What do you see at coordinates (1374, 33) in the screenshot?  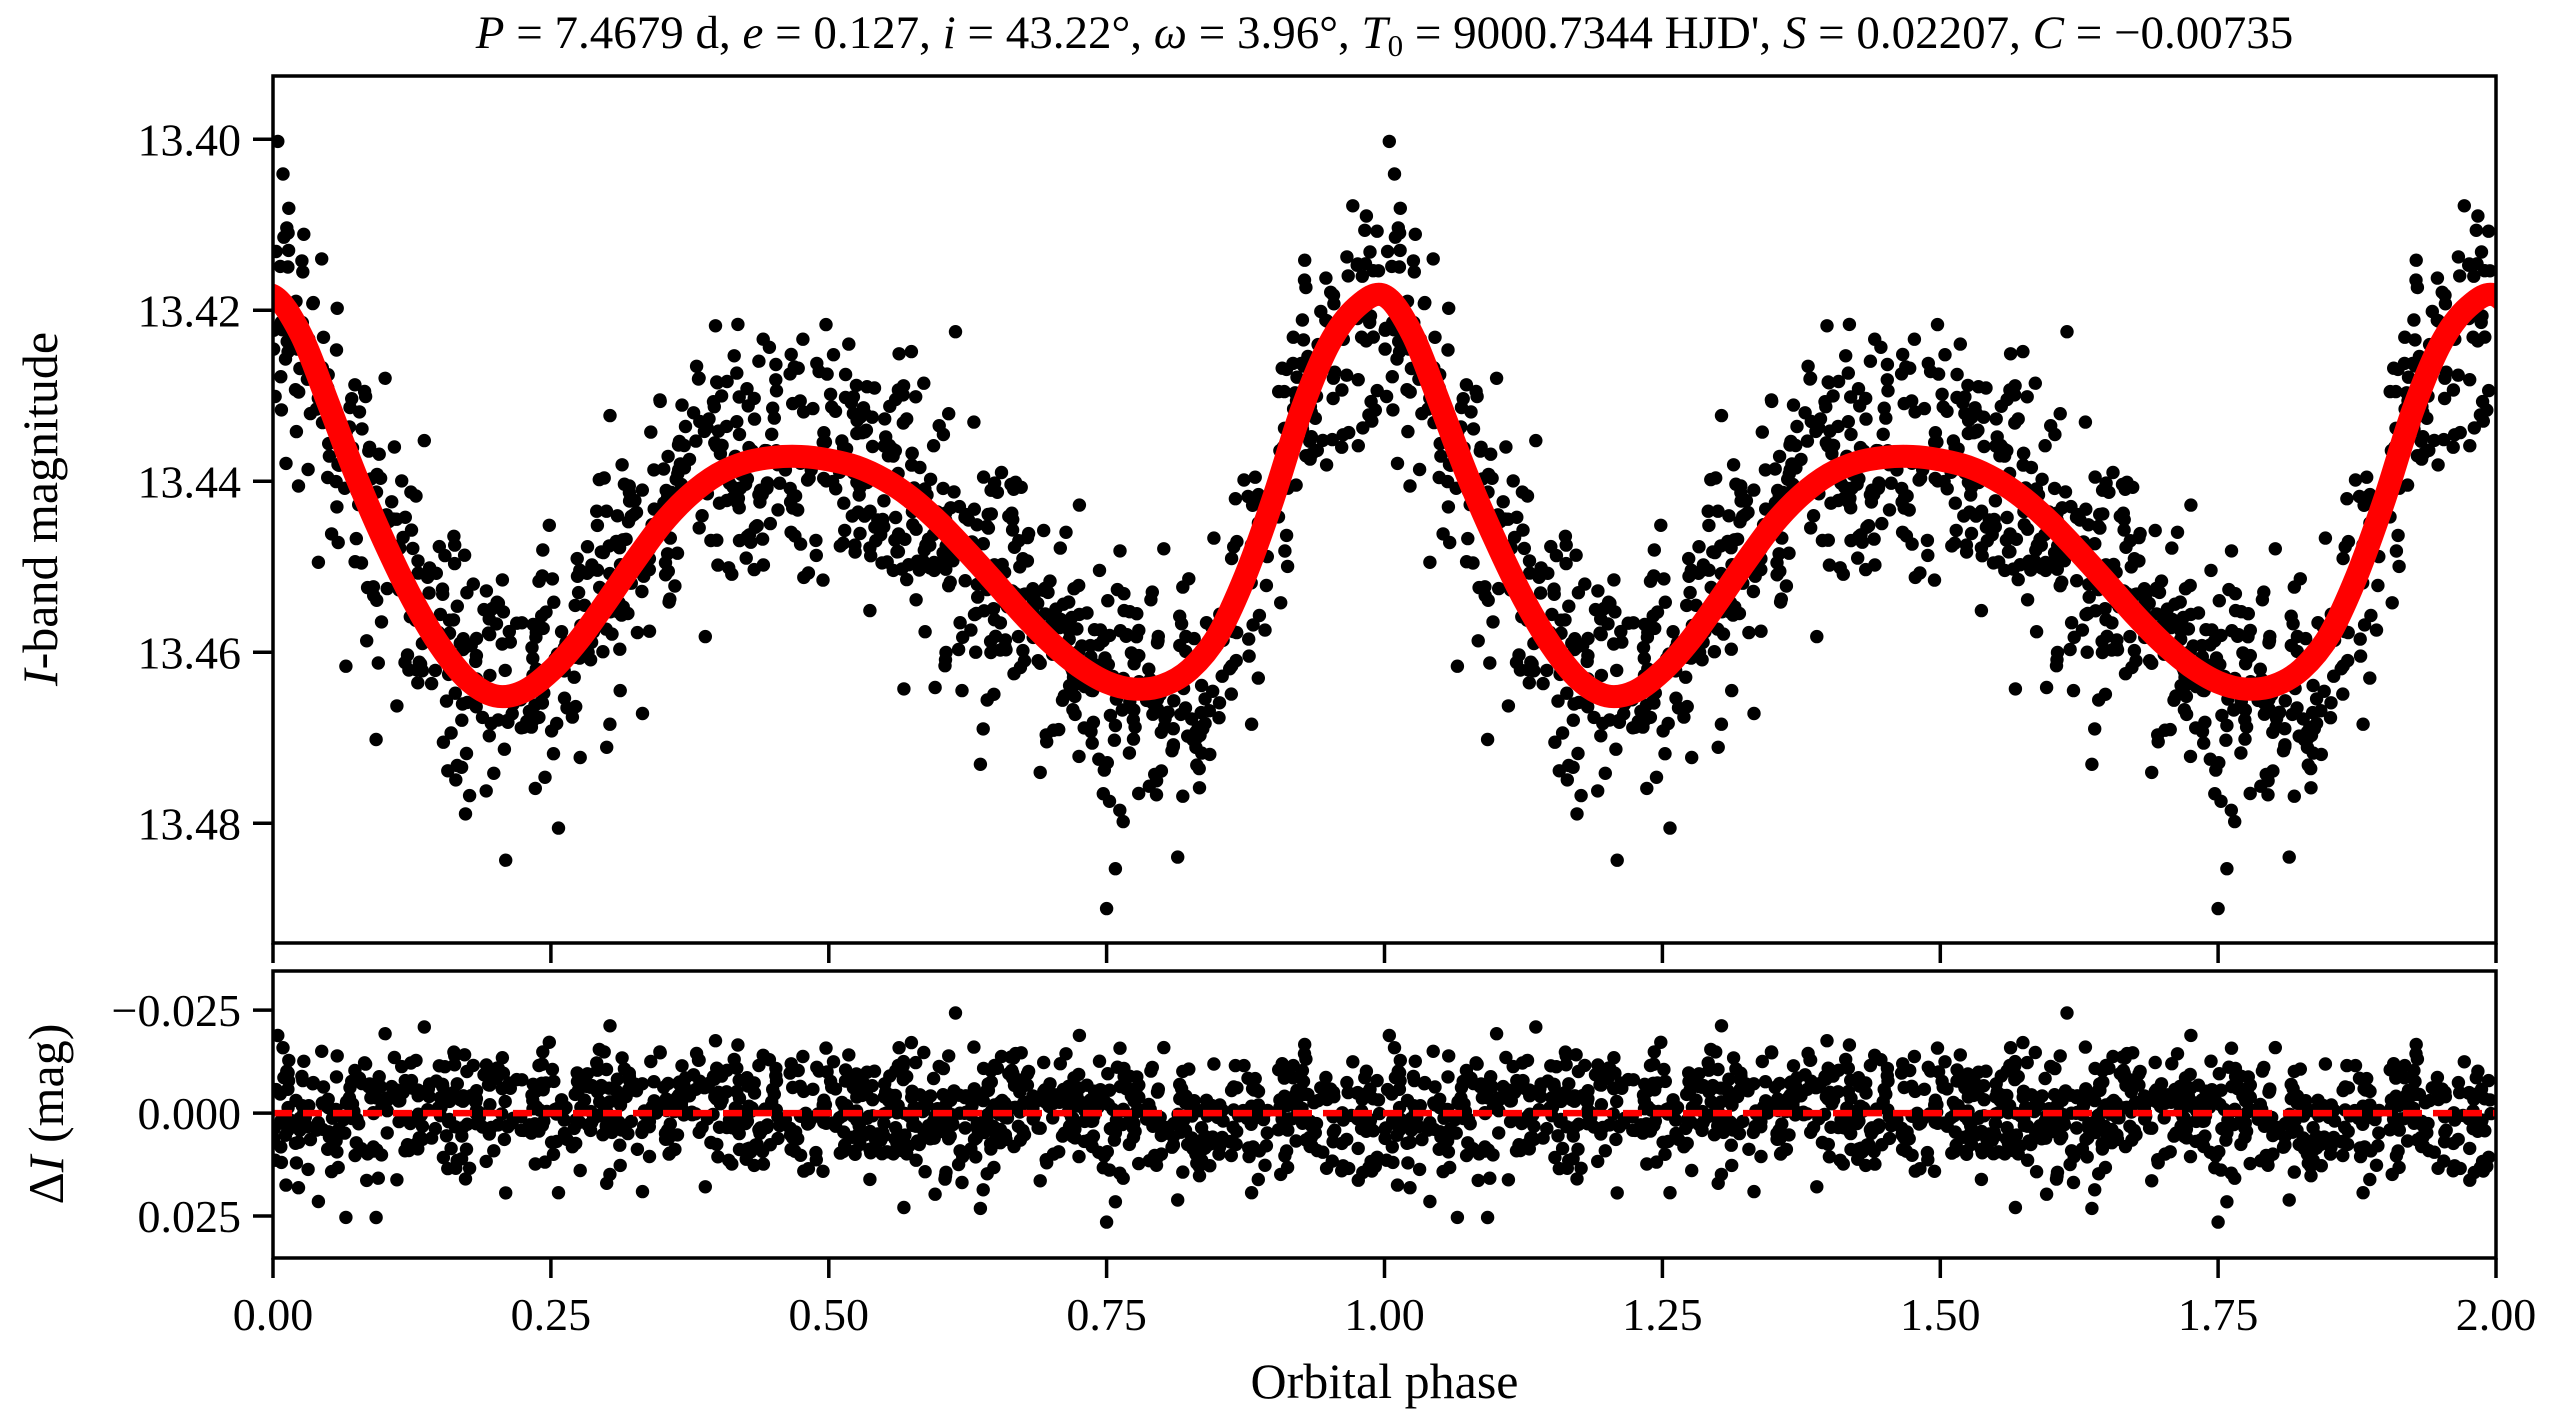 I see `label-segment: T` at bounding box center [1374, 33].